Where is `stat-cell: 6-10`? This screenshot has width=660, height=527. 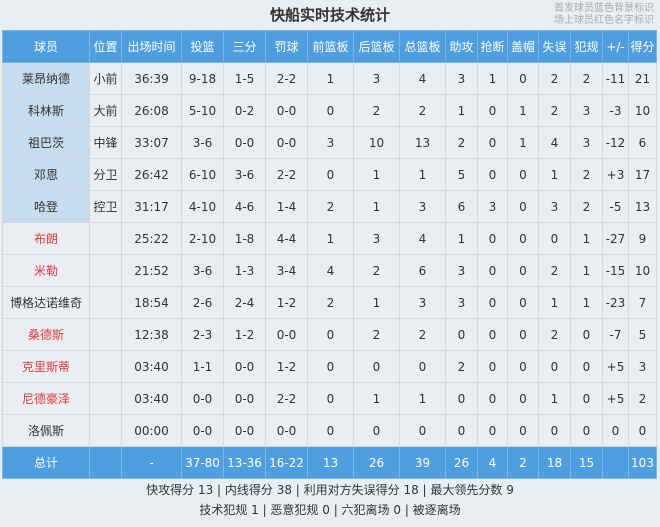
stat-cell: 6-10 is located at coordinates (202, 174).